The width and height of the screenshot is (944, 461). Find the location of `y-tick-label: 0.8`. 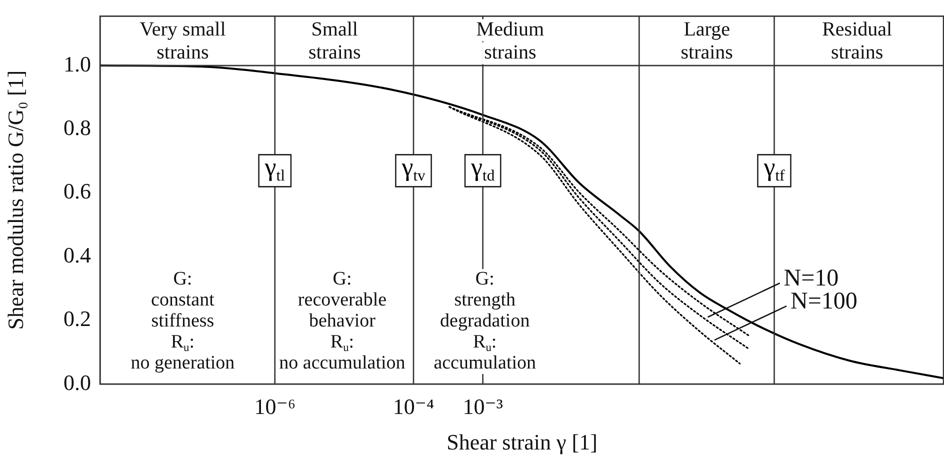

y-tick-label: 0.8 is located at coordinates (77, 127).